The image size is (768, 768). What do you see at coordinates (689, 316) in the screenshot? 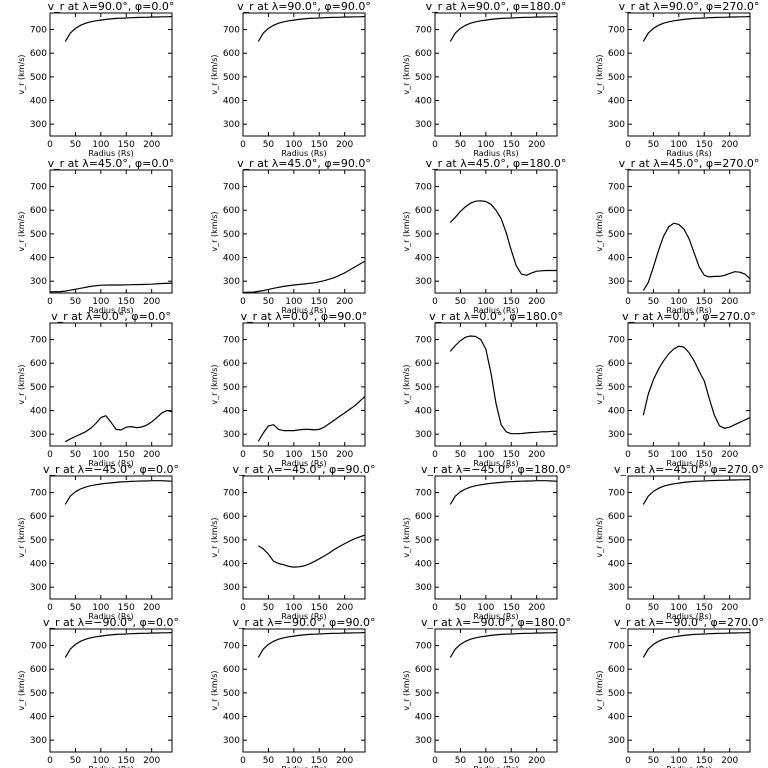
I see `chart-title: v_r at λ=0.0°, φ=270.0°` at bounding box center [689, 316].